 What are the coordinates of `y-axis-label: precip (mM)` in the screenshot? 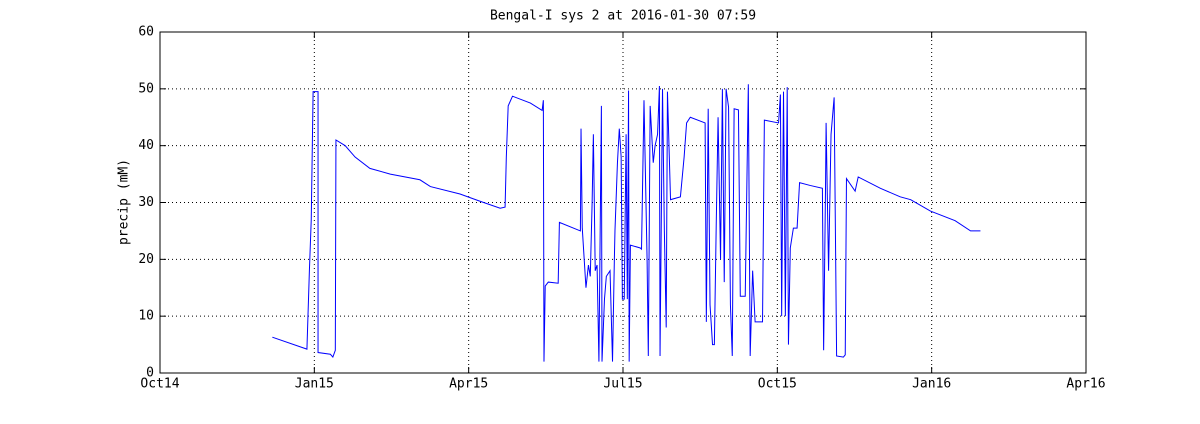 It's located at (124, 202).